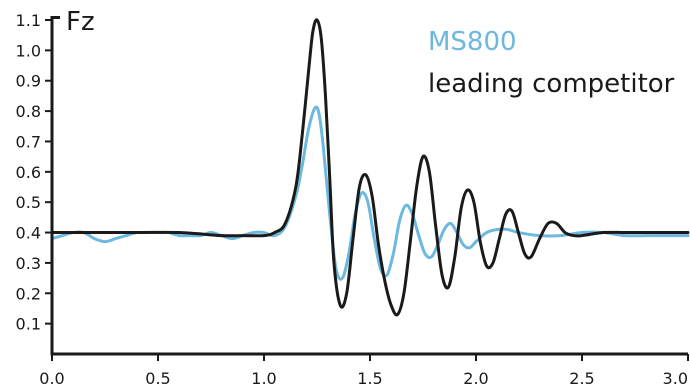 This screenshot has width=690, height=390. Describe the element at coordinates (675, 378) in the screenshot. I see `x-tick-label: 3.0` at that location.